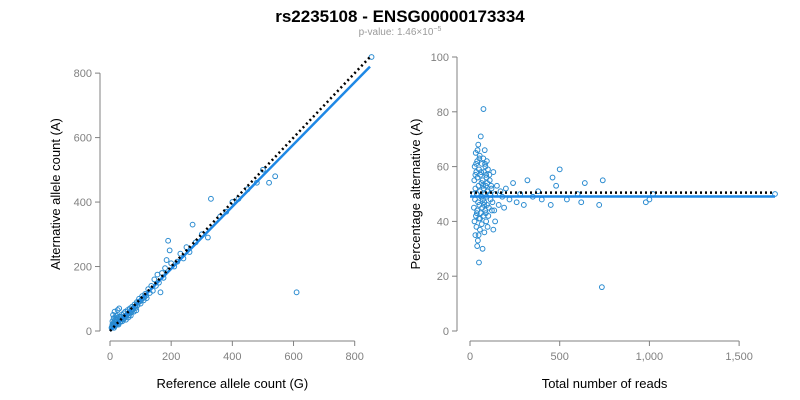  I want to click on y-tick-label: 0, so click(89, 332).